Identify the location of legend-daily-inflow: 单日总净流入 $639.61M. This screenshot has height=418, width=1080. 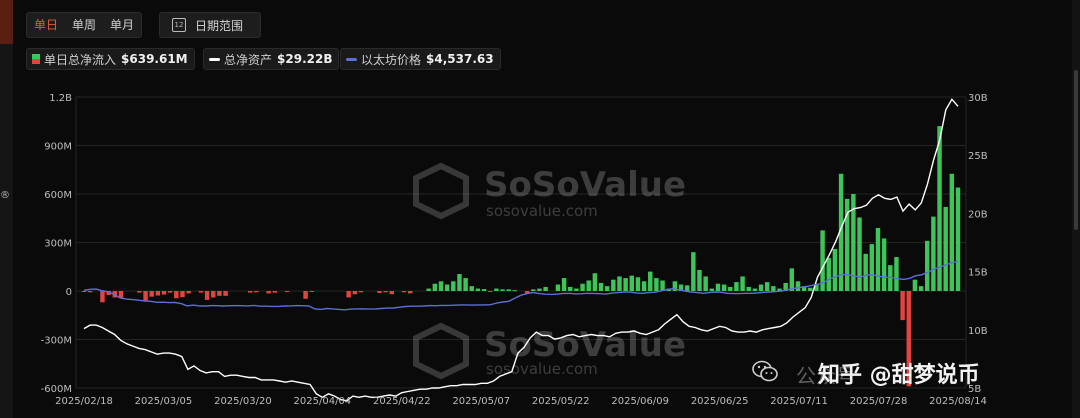
(110, 59).